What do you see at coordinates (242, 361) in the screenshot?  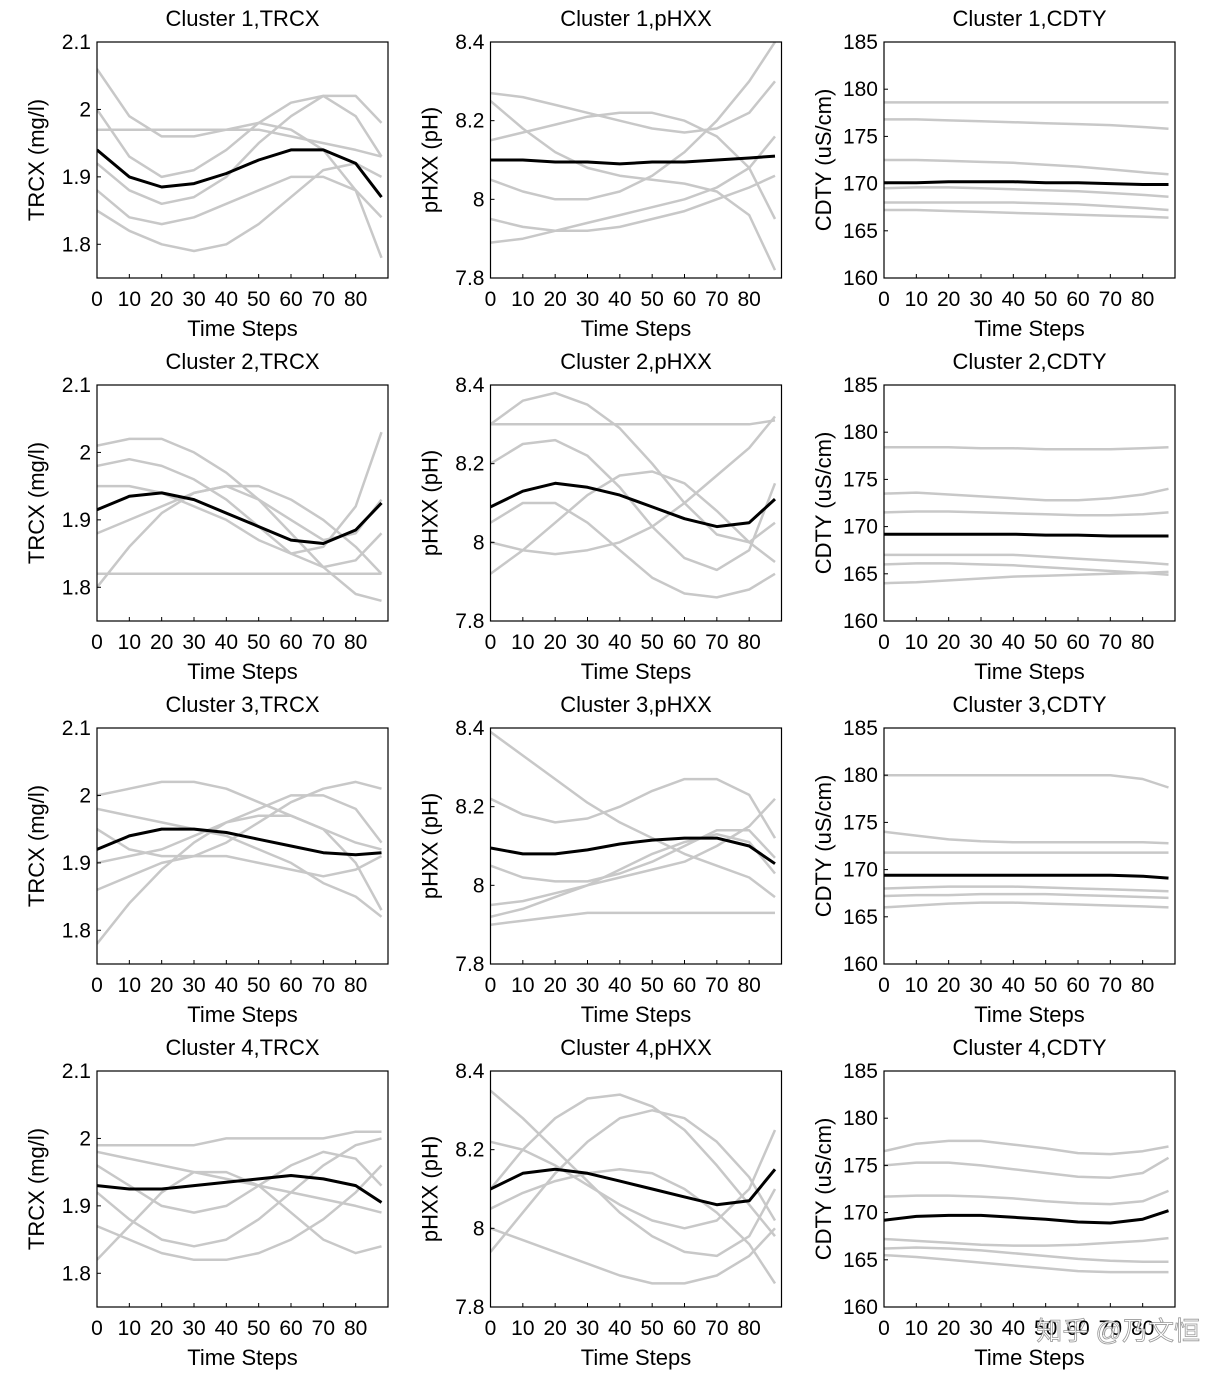 I see `chart-title: Cluster 2,TRCX` at bounding box center [242, 361].